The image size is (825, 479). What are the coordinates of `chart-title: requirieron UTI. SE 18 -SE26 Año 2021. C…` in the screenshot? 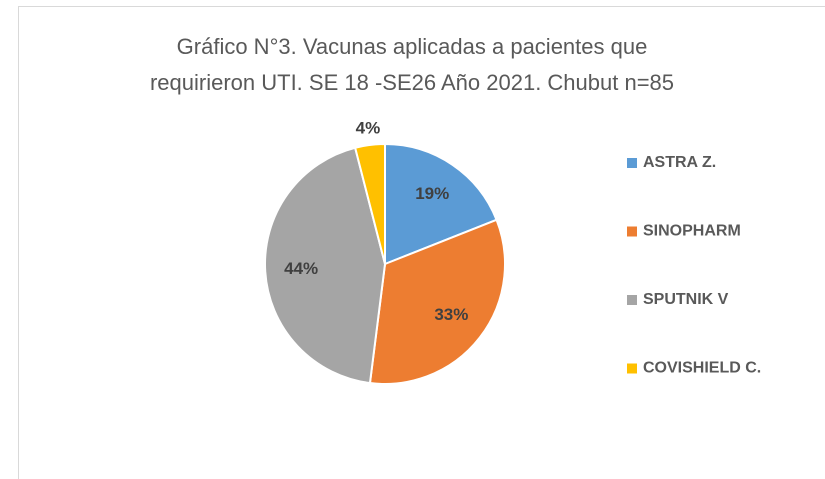 It's located at (412, 82).